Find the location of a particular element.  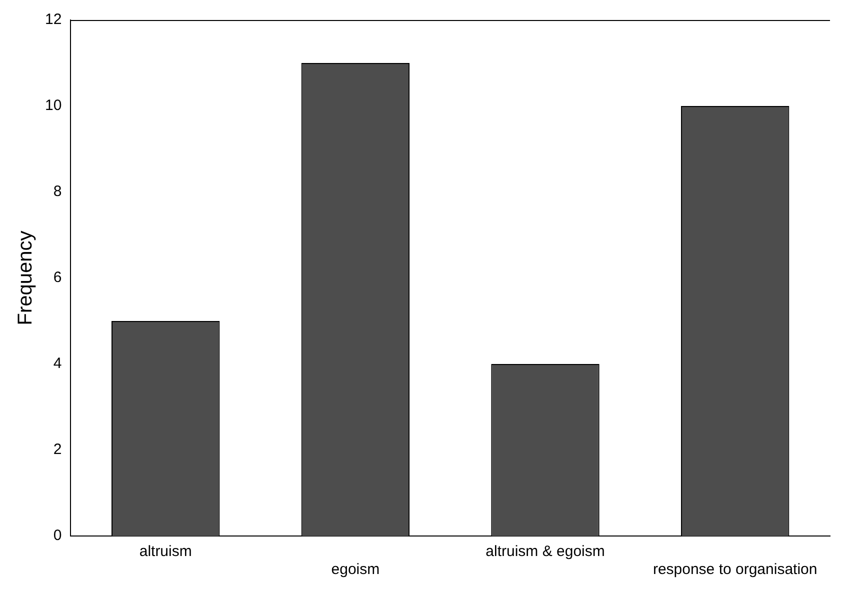

y-tick-label: 12 is located at coordinates (53, 19).